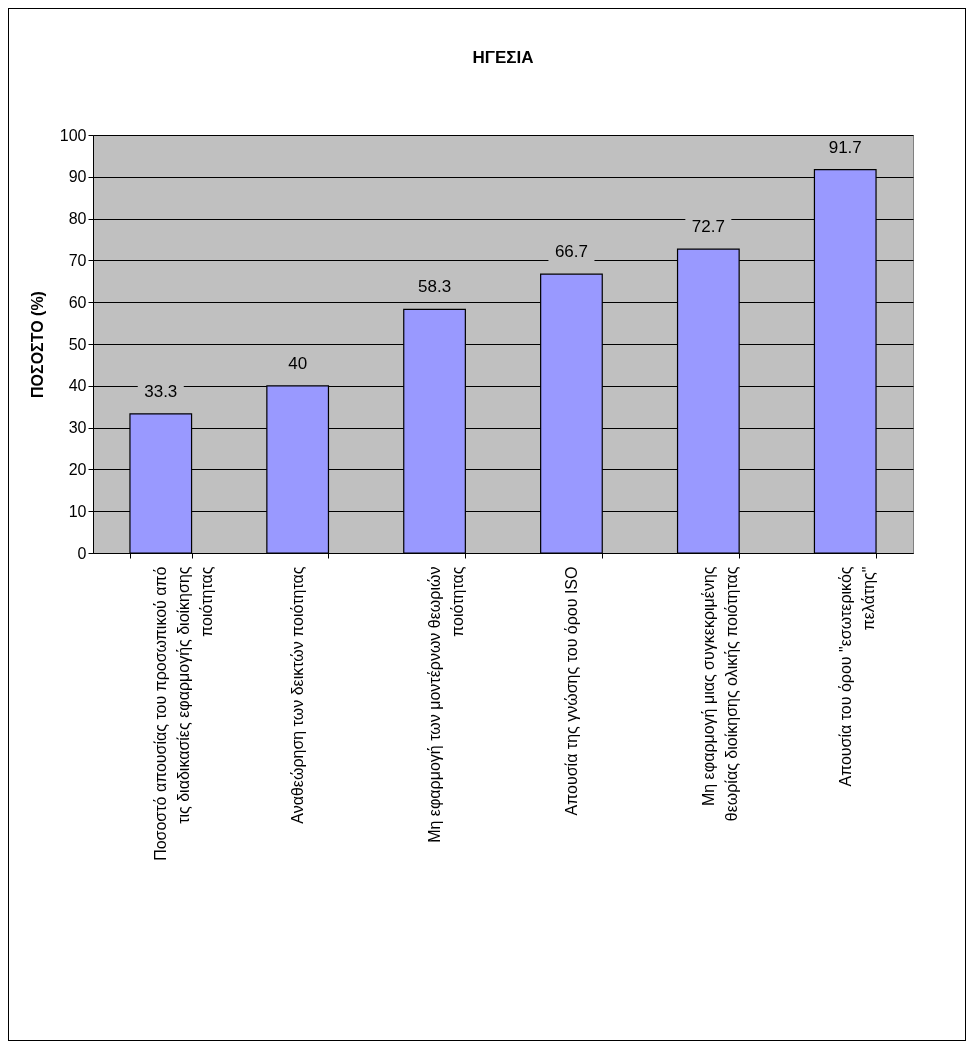 The image size is (979, 1053). I want to click on data-label: 40, so click(298, 363).